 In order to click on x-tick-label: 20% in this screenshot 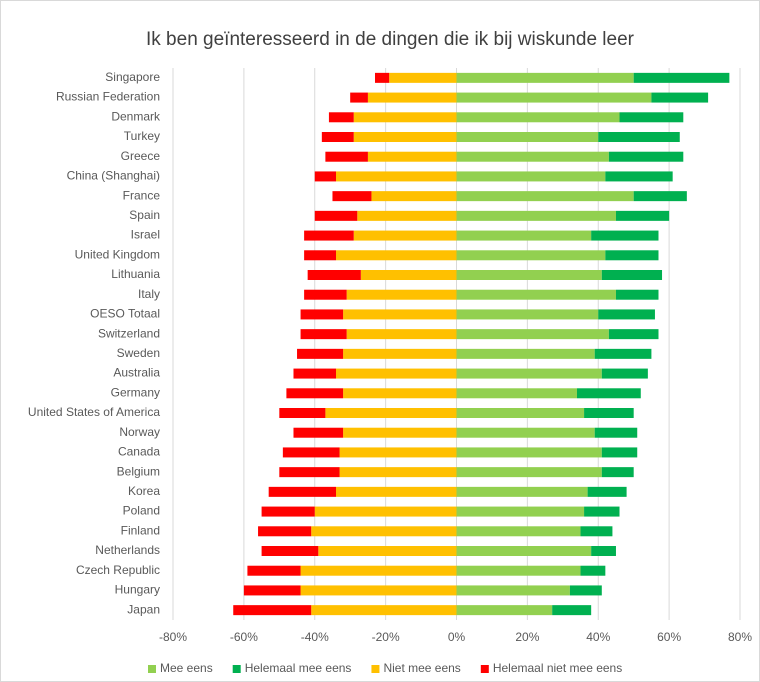, I will do `click(527, 637)`.